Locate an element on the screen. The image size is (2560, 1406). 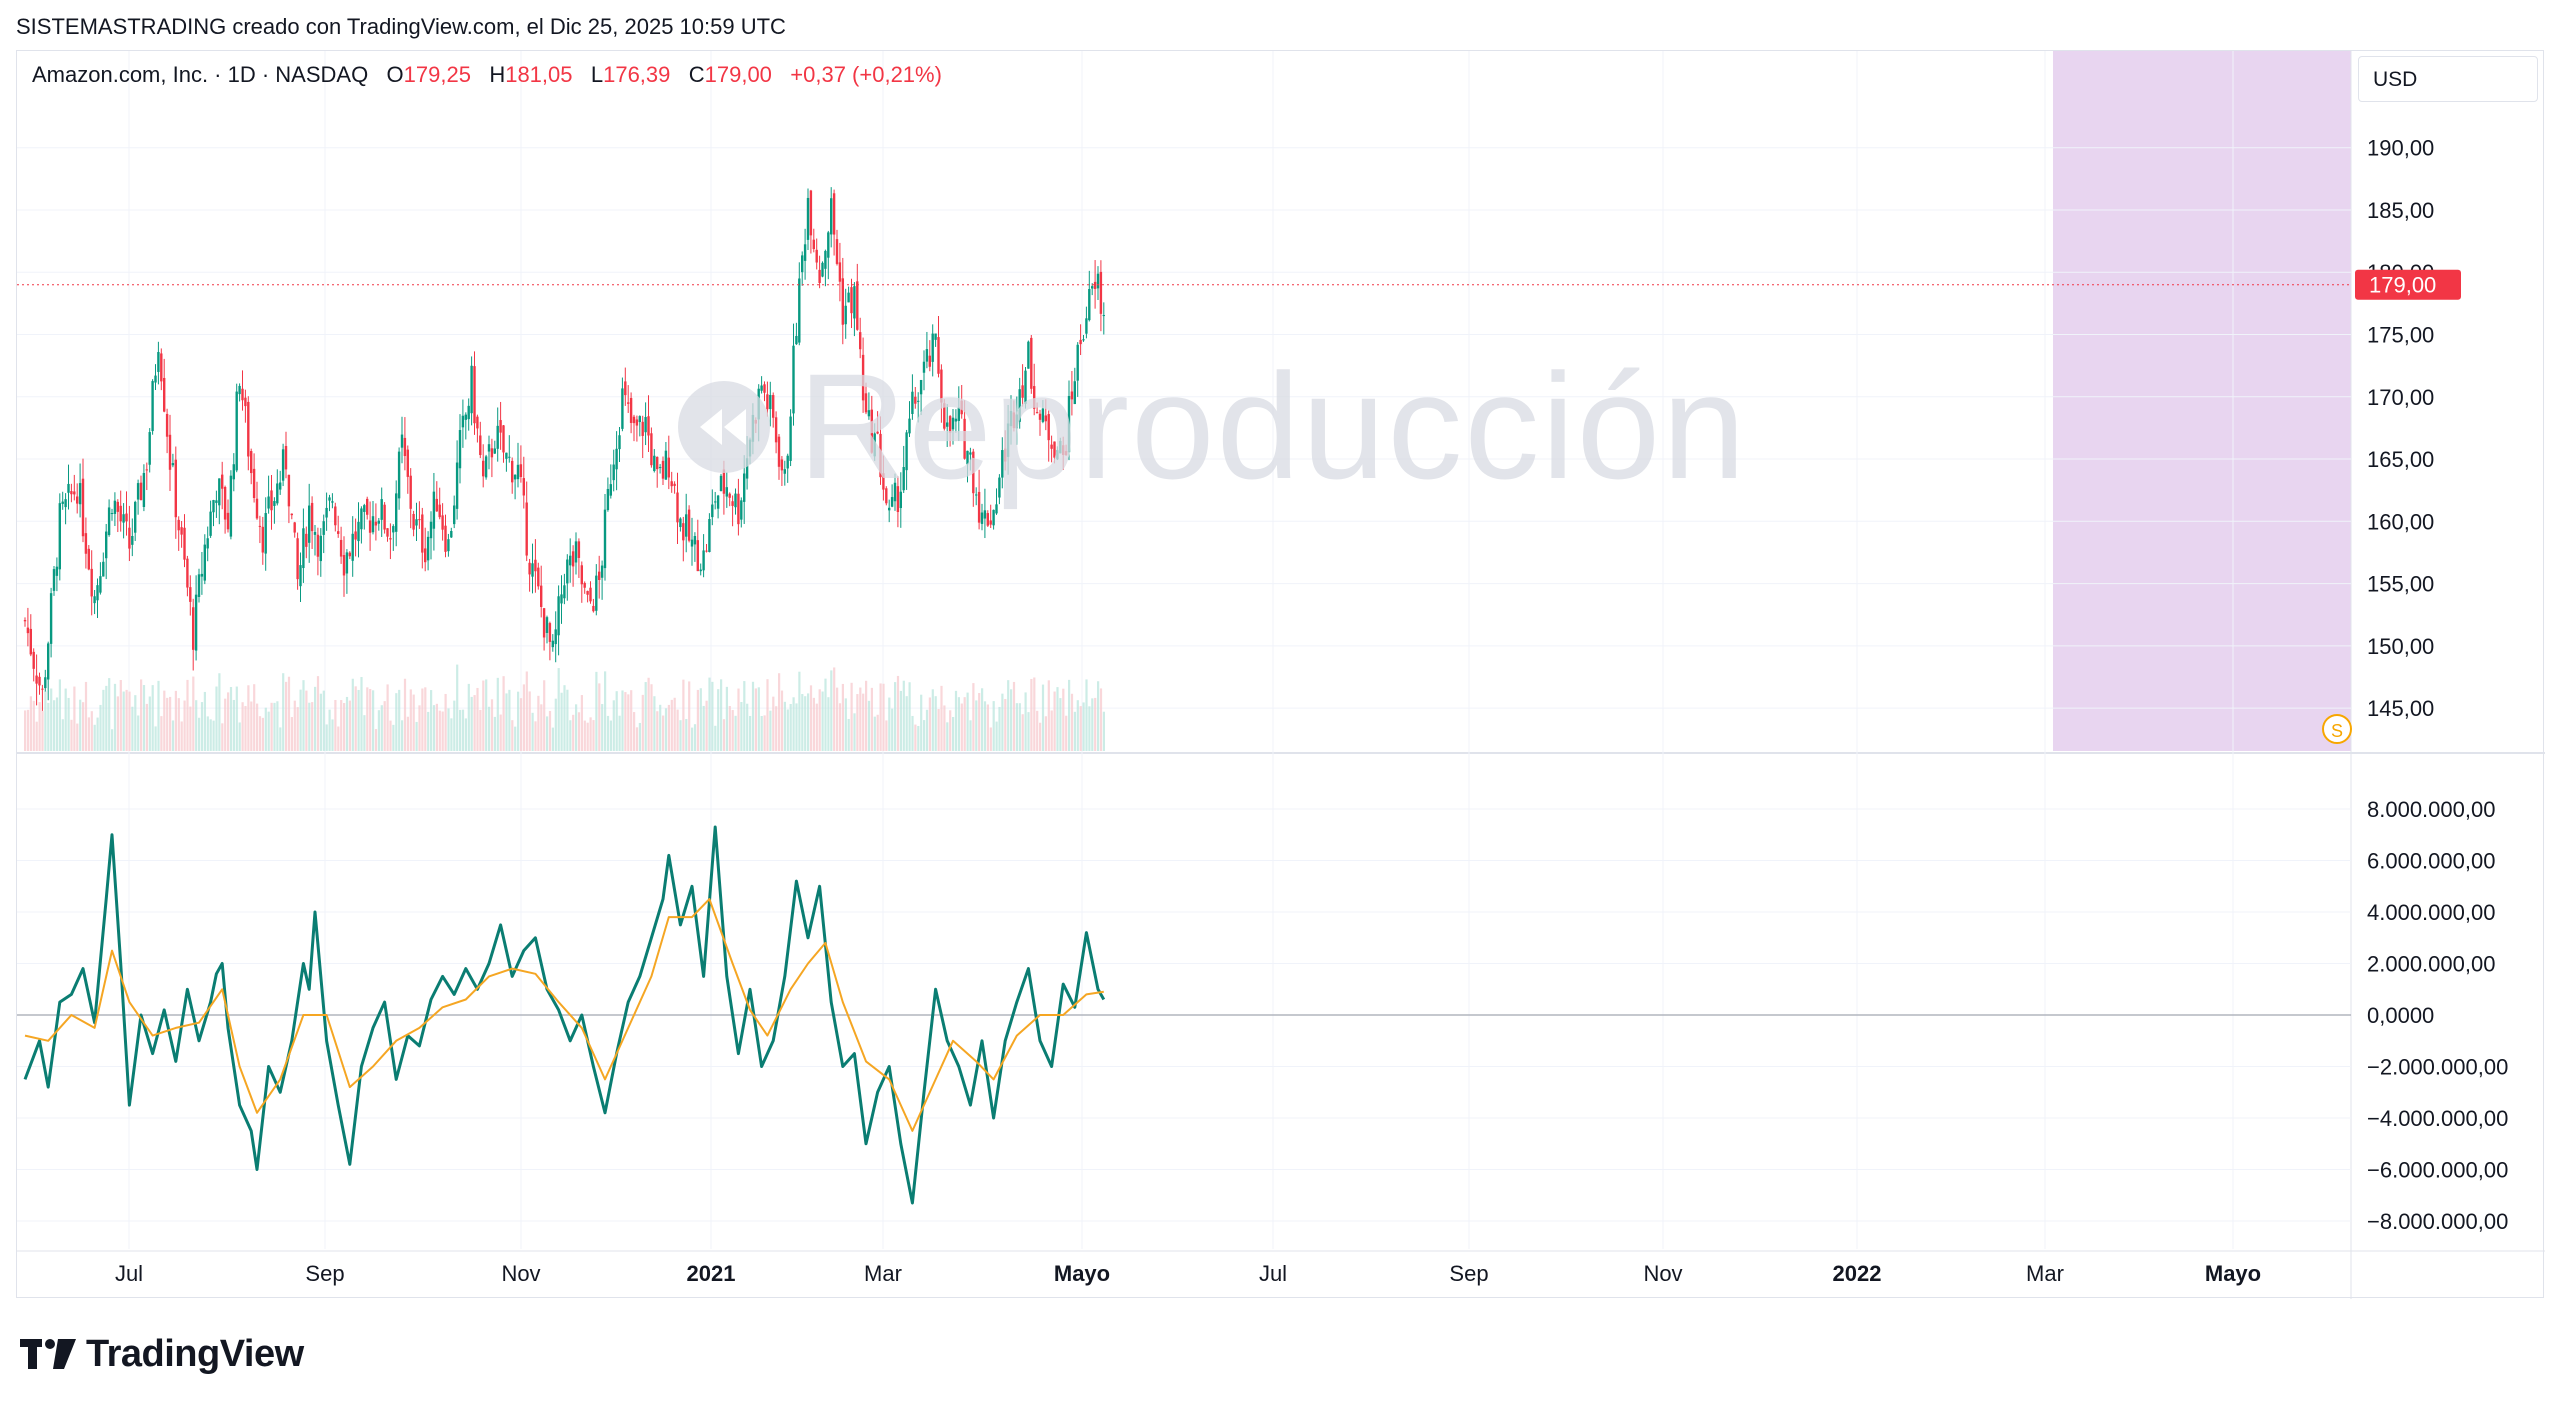
x-tick-label: Jul is located at coordinates (1273, 1273).